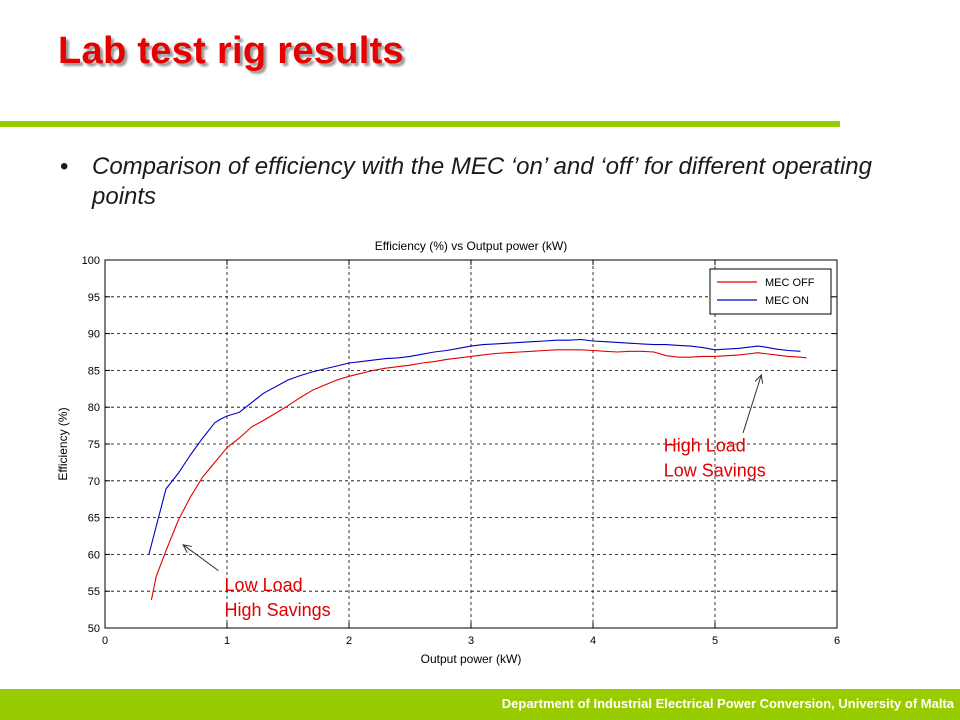 Image resolution: width=960 pixels, height=720 pixels. Describe the element at coordinates (790, 283) in the screenshot. I see `legend-label: MEC OFF` at that location.